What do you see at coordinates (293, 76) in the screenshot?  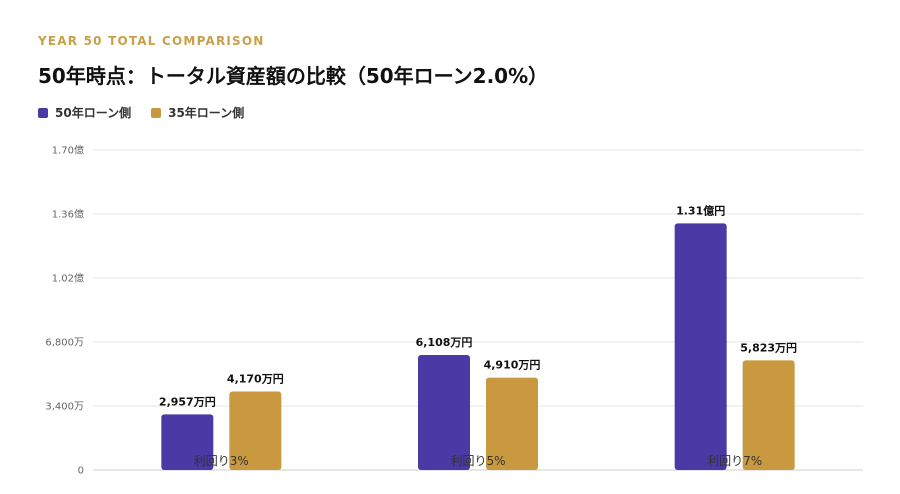 I see `chart-title: 50年時点：トータル資産額の比較（50年ローン2.0%）` at bounding box center [293, 76].